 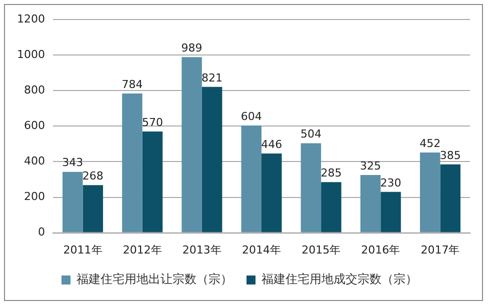 What do you see at coordinates (450, 155) in the screenshot?
I see `data-label: 385` at bounding box center [450, 155].